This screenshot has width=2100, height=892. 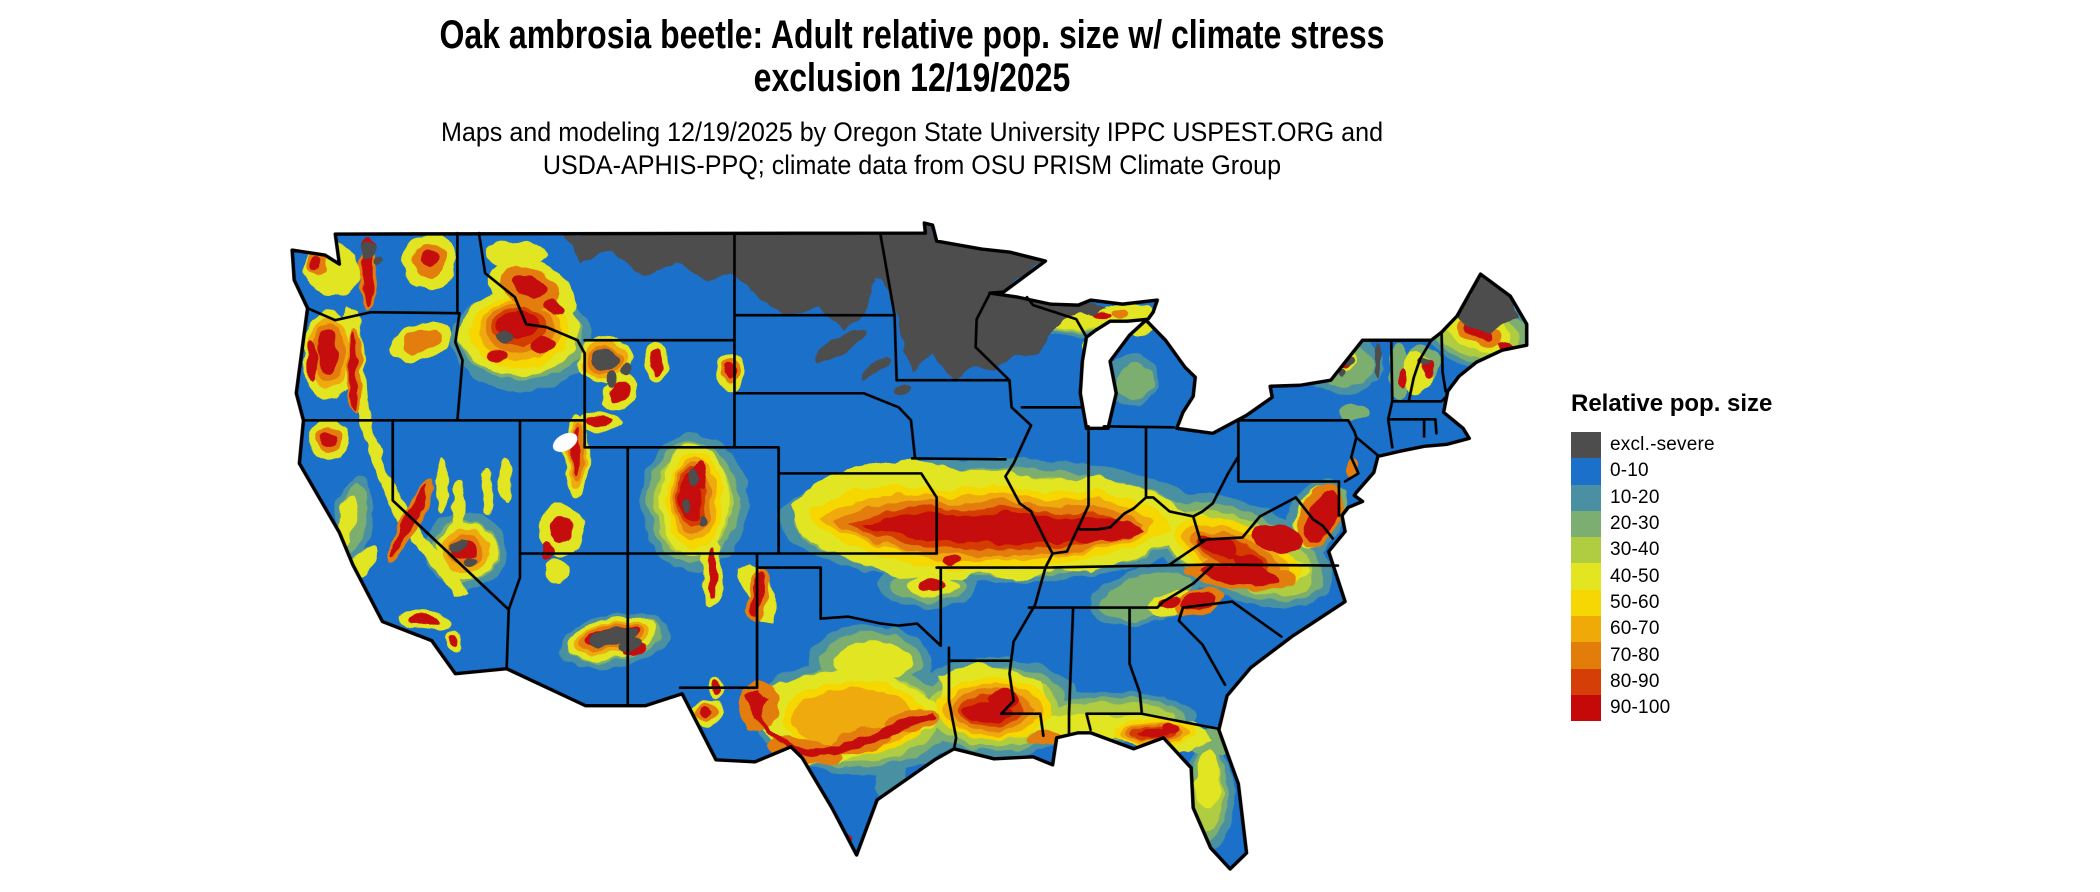 I want to click on legend-label: 0-10, so click(x=1629, y=471).